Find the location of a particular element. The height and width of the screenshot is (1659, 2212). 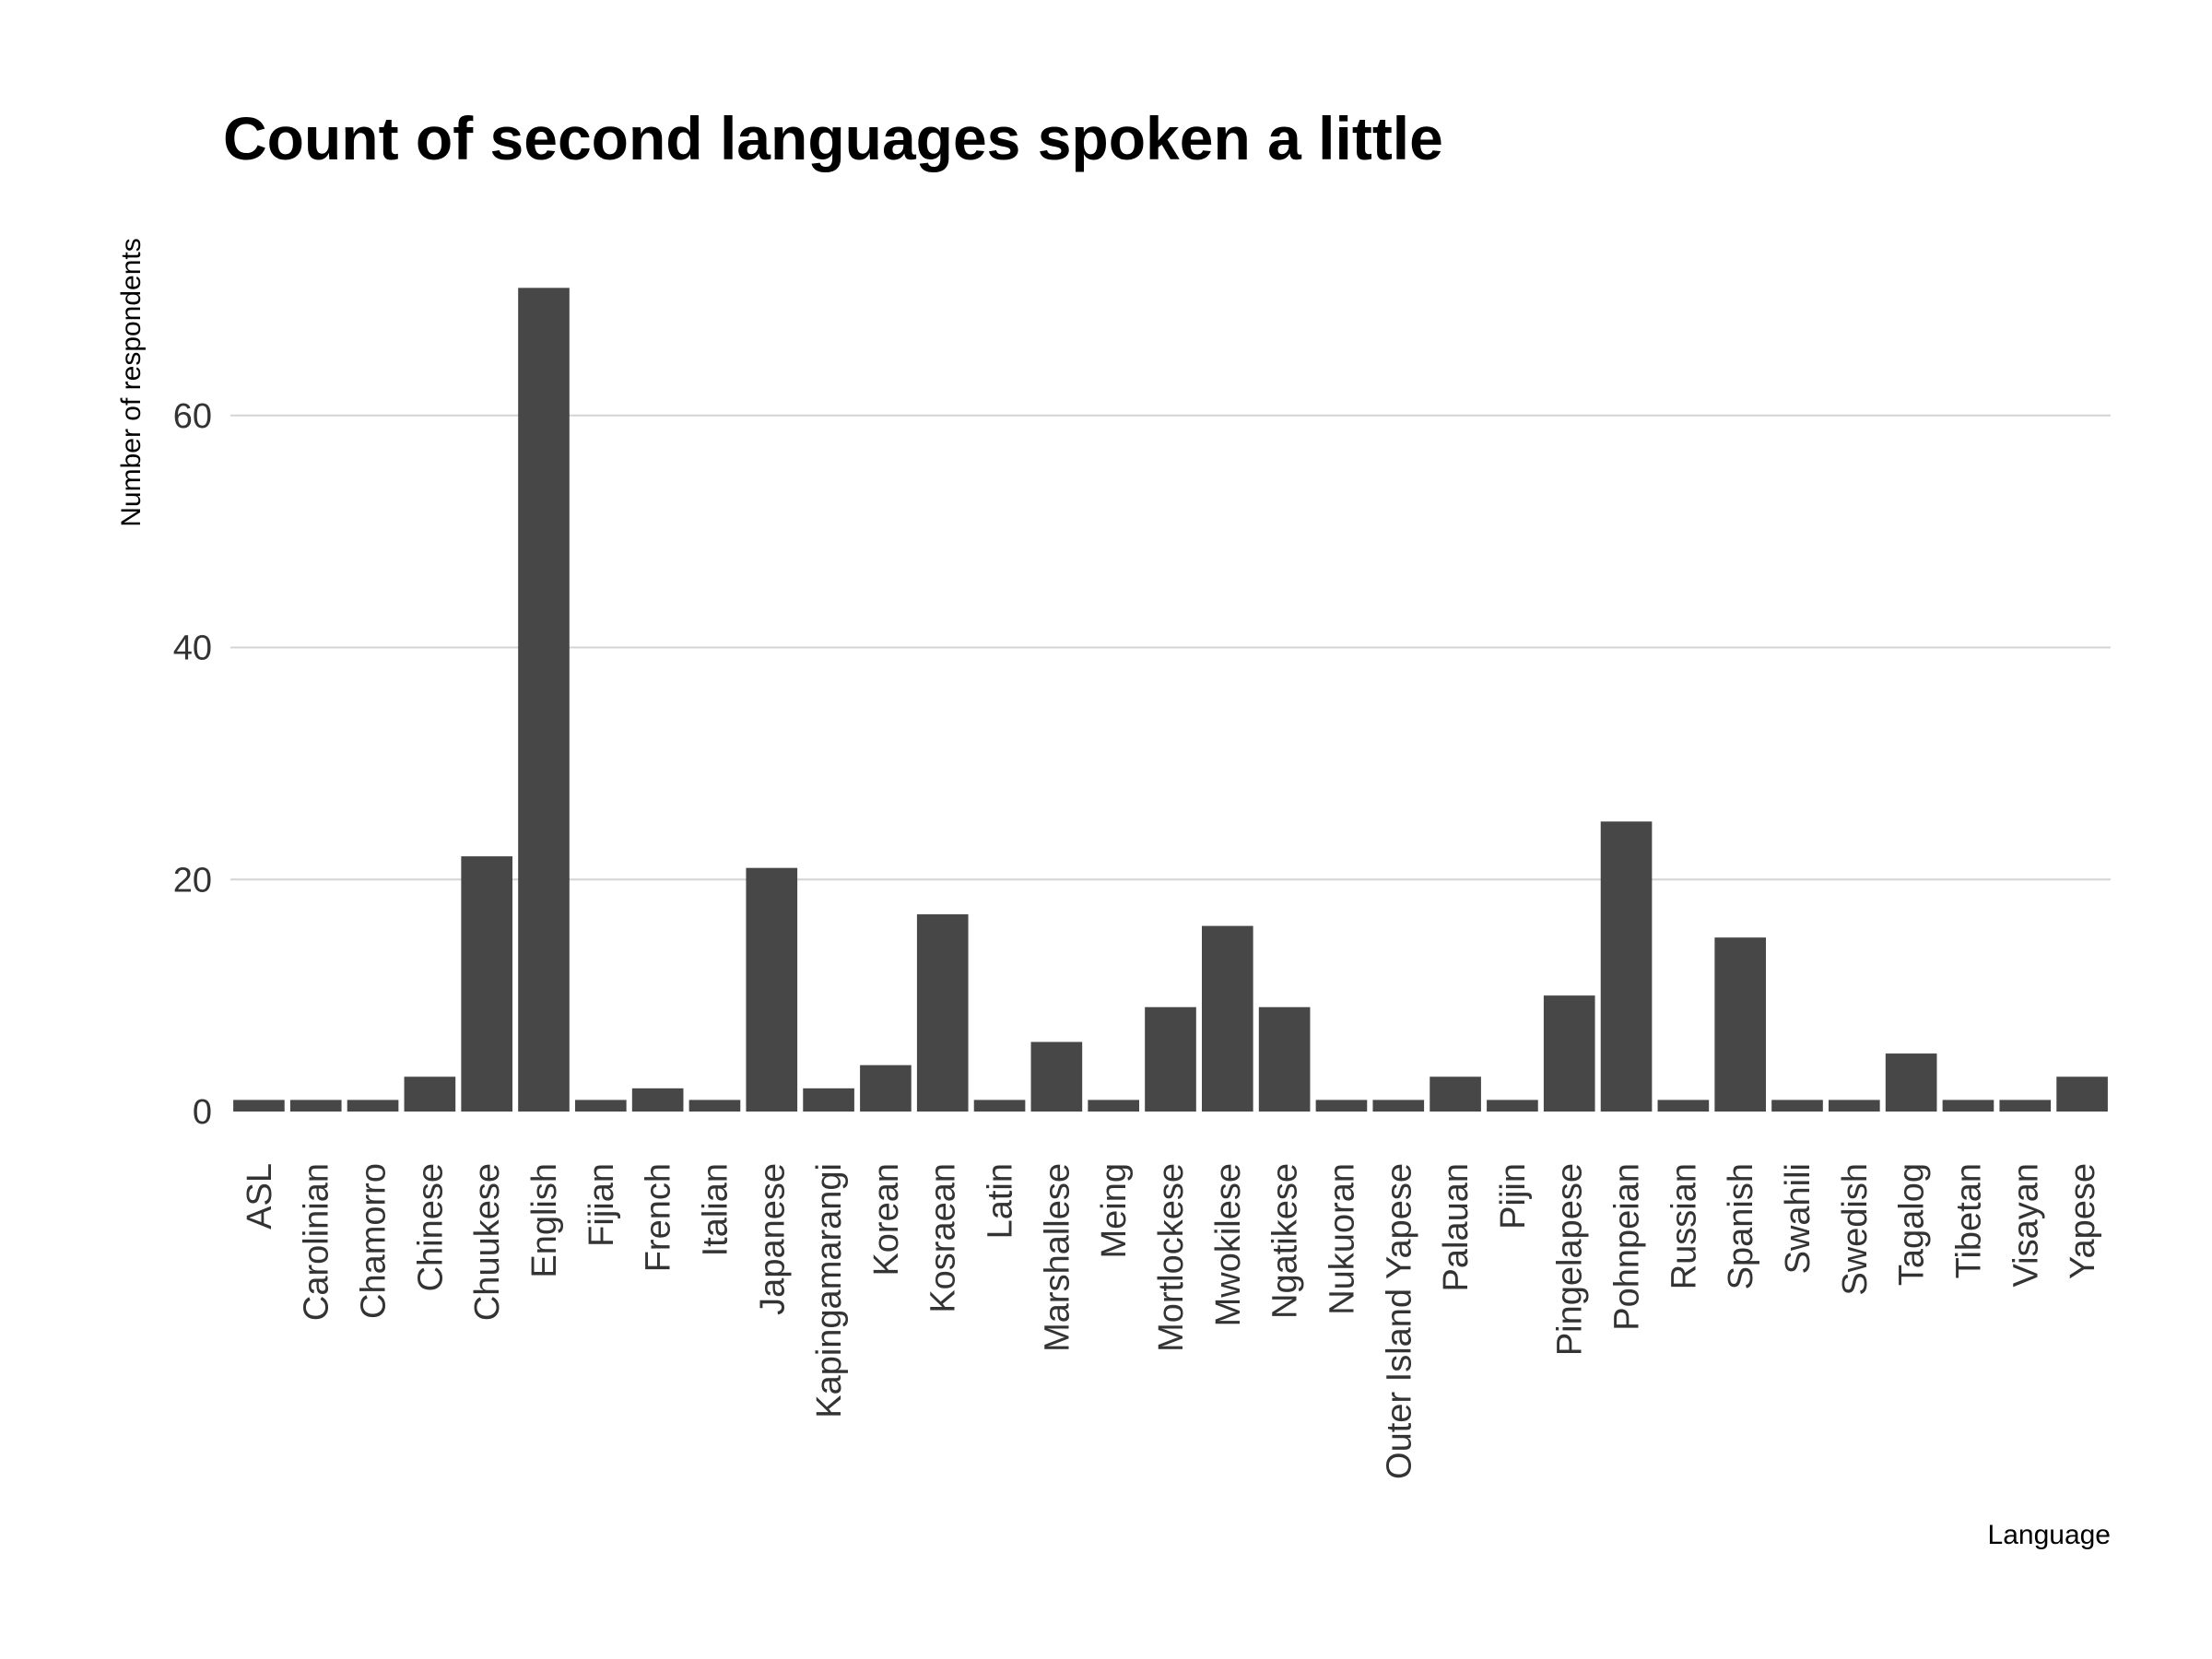

x-tick-label: Latin is located at coordinates (1001, 1201).